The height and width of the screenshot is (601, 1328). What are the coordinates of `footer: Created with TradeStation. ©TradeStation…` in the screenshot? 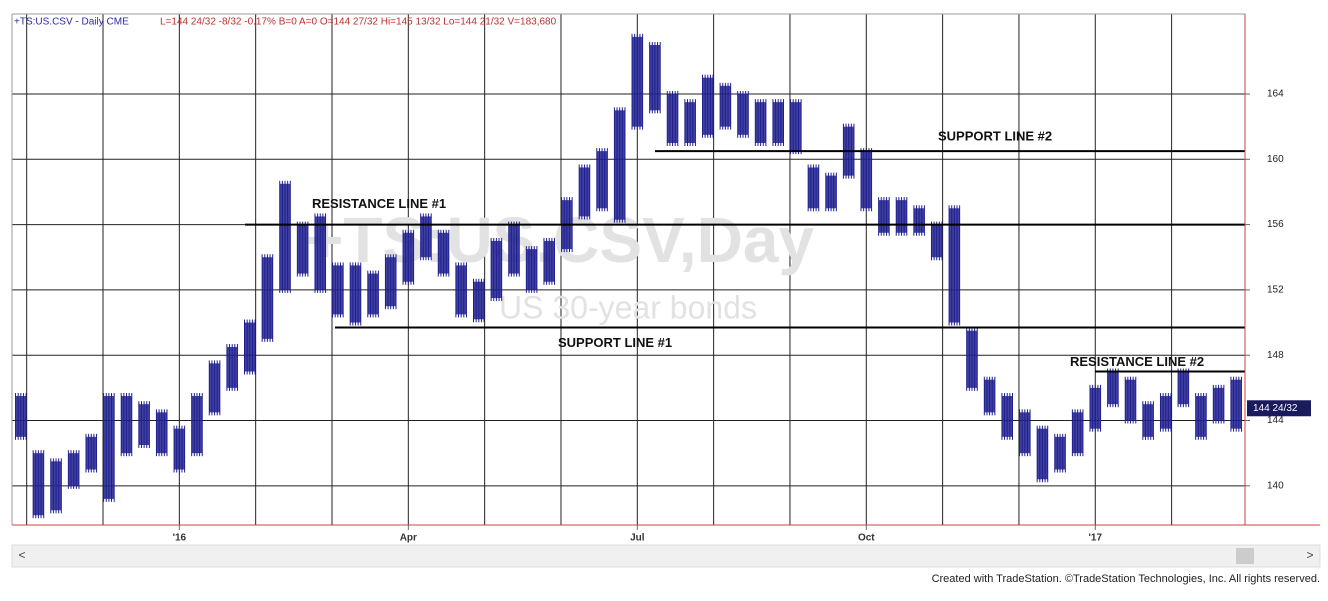 It's located at (1126, 579).